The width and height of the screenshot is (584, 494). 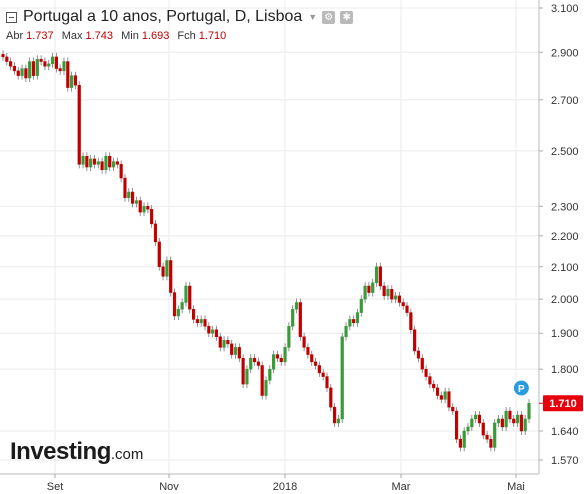 What do you see at coordinates (212, 36) in the screenshot?
I see `close-value: 1.710` at bounding box center [212, 36].